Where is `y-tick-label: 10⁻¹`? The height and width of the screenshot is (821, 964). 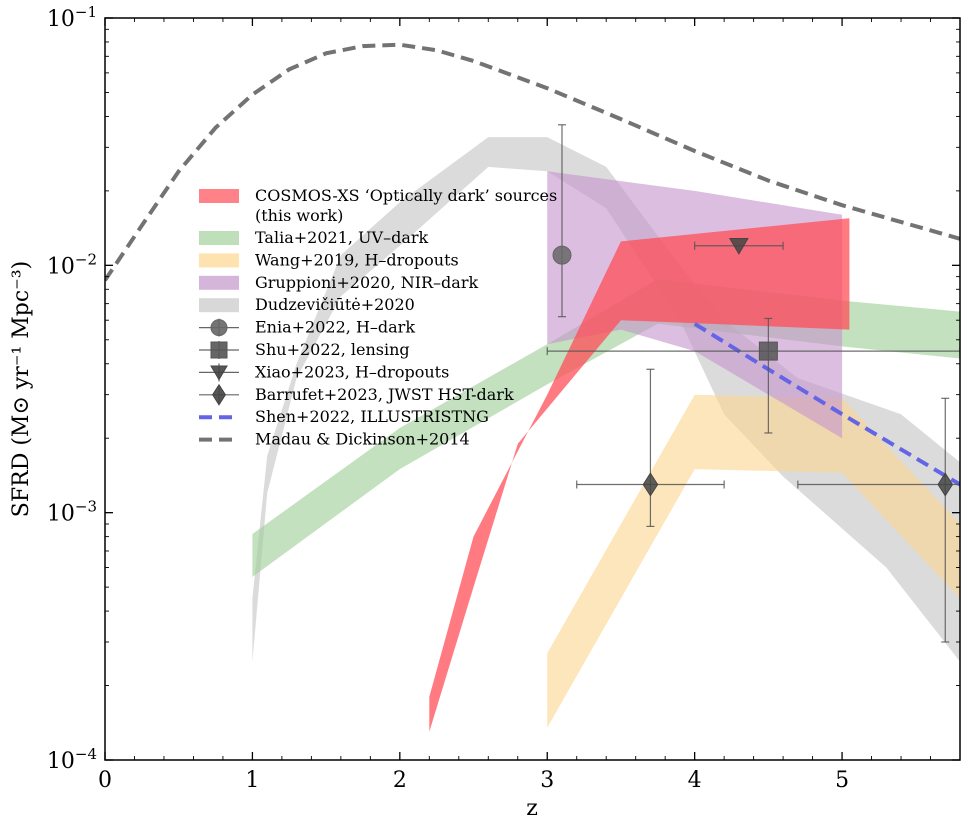
y-tick-label: 10⁻¹ is located at coordinates (72, 17).